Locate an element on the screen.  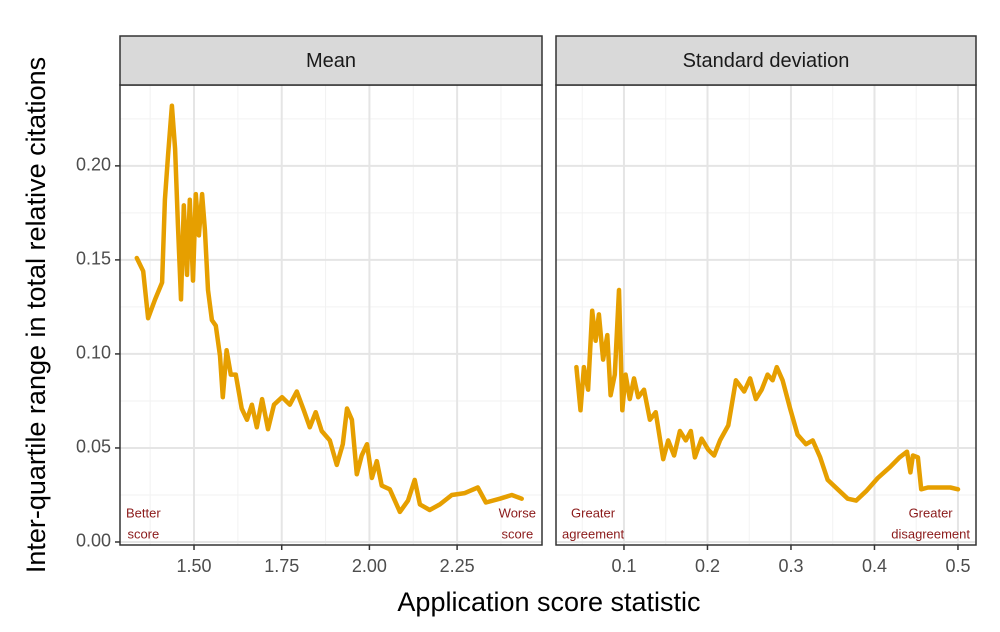
y-tick-label: 0.10 is located at coordinates (93, 353).